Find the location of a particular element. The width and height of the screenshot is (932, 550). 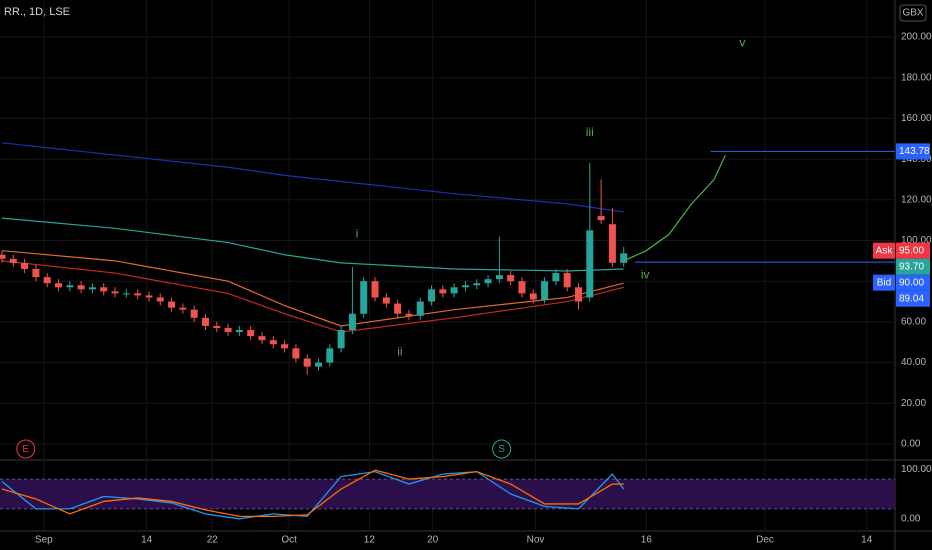

price-tag: Ask is located at coordinates (885, 250).